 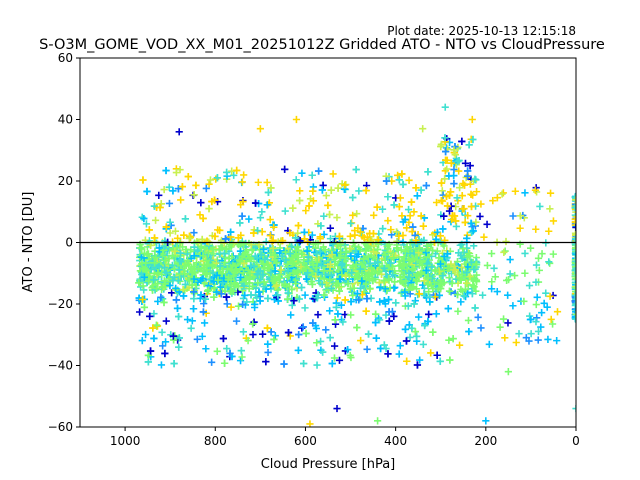 I want to click on x-tick-label: 1000, so click(x=125, y=441).